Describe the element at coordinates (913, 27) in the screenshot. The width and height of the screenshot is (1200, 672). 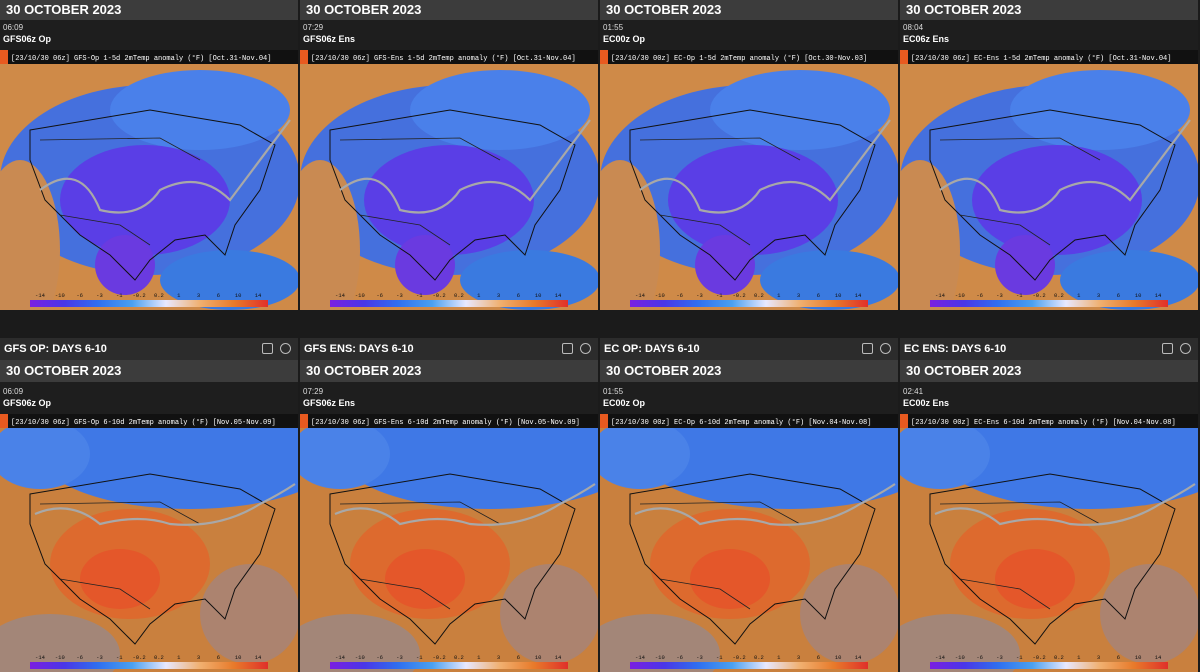
I see `run-time: 08:04` at that location.